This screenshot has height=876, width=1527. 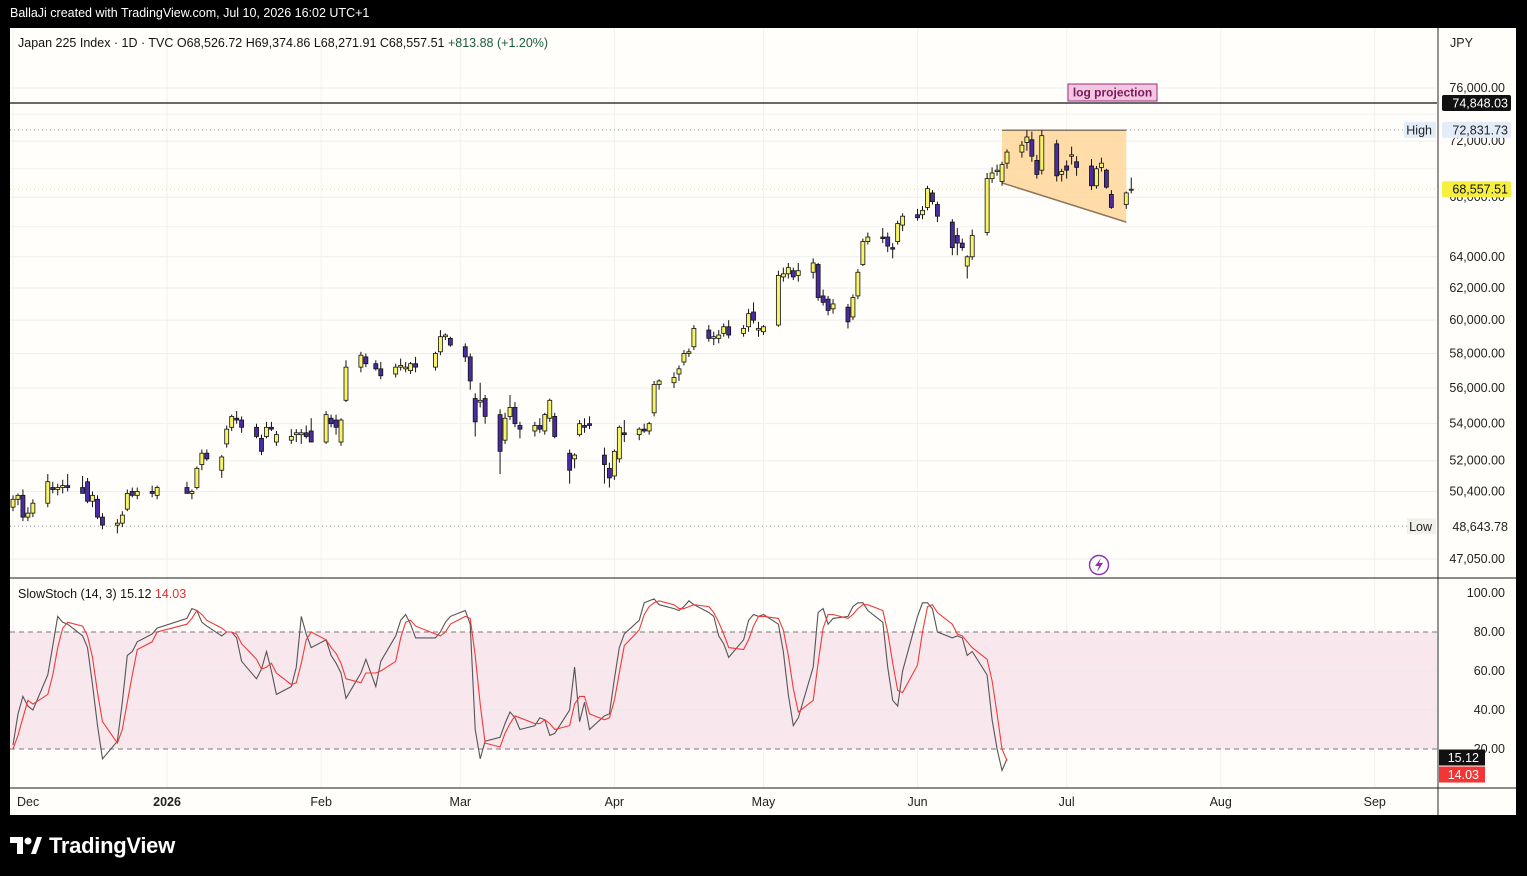 I want to click on stoch-tick-label: 60.00, so click(x=1489, y=671).